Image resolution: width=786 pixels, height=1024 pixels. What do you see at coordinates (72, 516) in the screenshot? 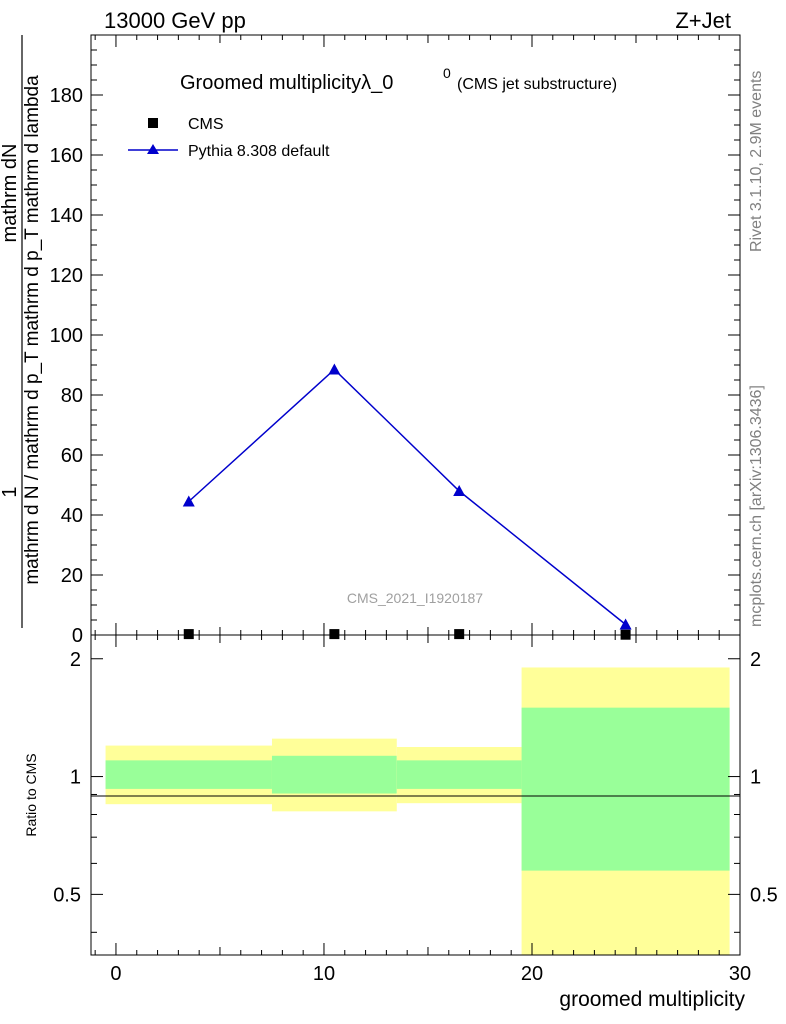
I see `main-y-tick-label: 40` at bounding box center [72, 516].